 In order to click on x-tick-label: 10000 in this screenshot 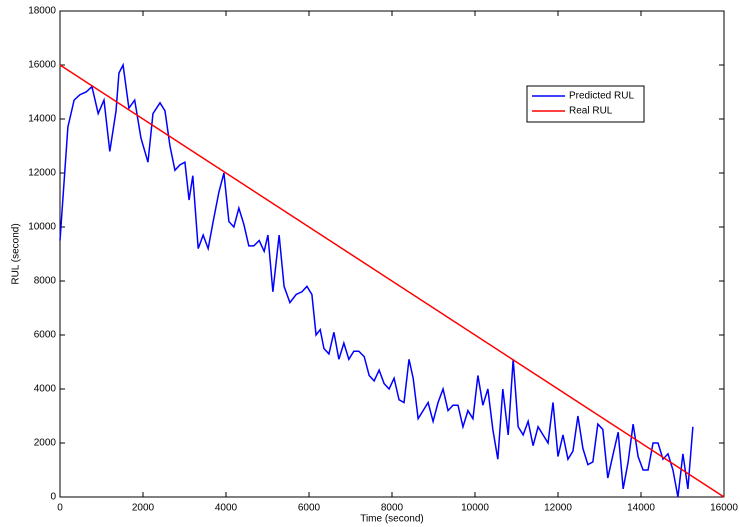, I will do `click(475, 508)`.